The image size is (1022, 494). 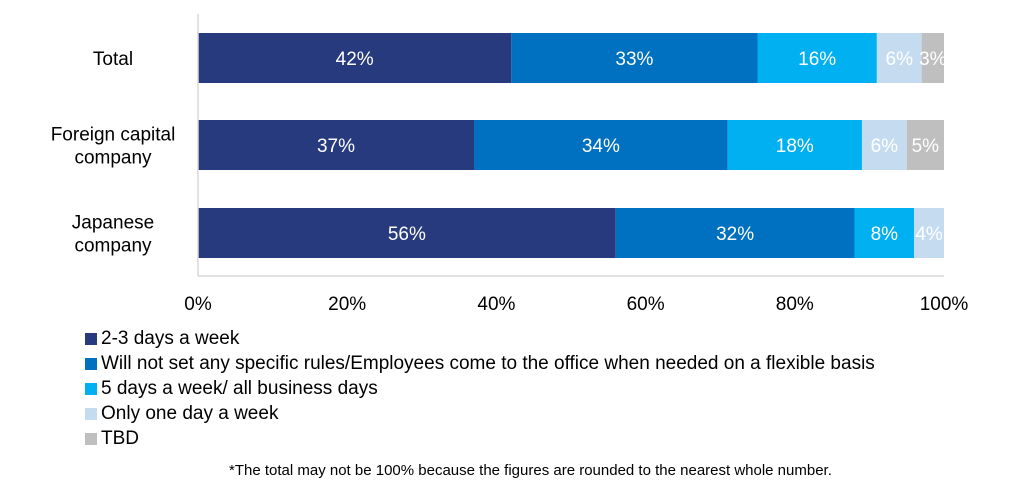 What do you see at coordinates (795, 304) in the screenshot?
I see `x-tick-label: 80%` at bounding box center [795, 304].